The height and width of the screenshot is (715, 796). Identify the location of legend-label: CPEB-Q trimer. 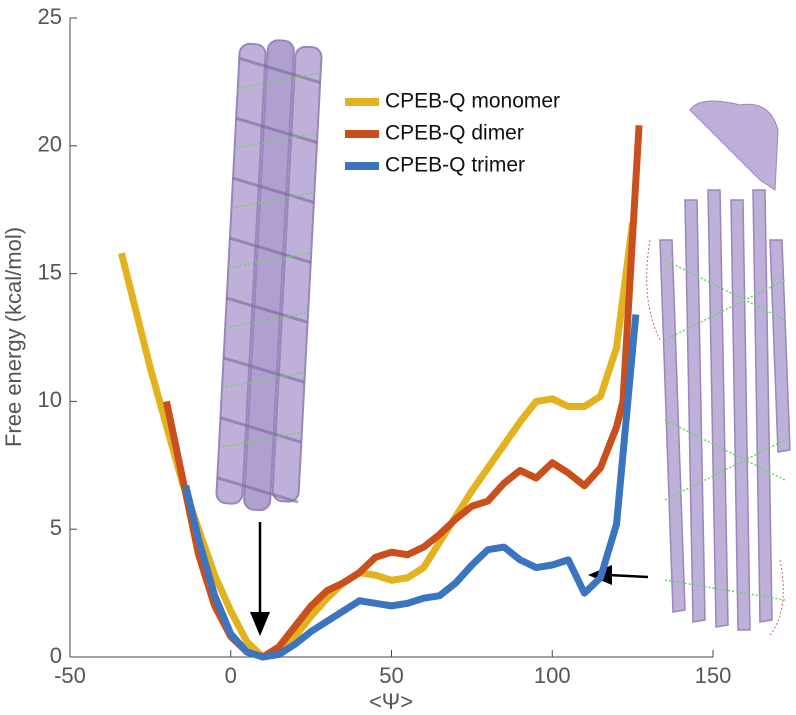
(455, 165).